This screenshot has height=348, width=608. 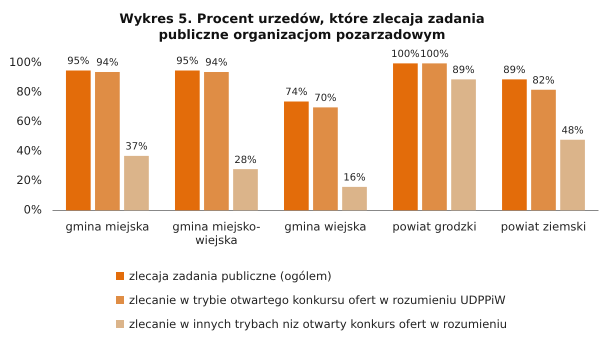 What do you see at coordinates (296, 92) in the screenshot?
I see `data-label: 74%` at bounding box center [296, 92].